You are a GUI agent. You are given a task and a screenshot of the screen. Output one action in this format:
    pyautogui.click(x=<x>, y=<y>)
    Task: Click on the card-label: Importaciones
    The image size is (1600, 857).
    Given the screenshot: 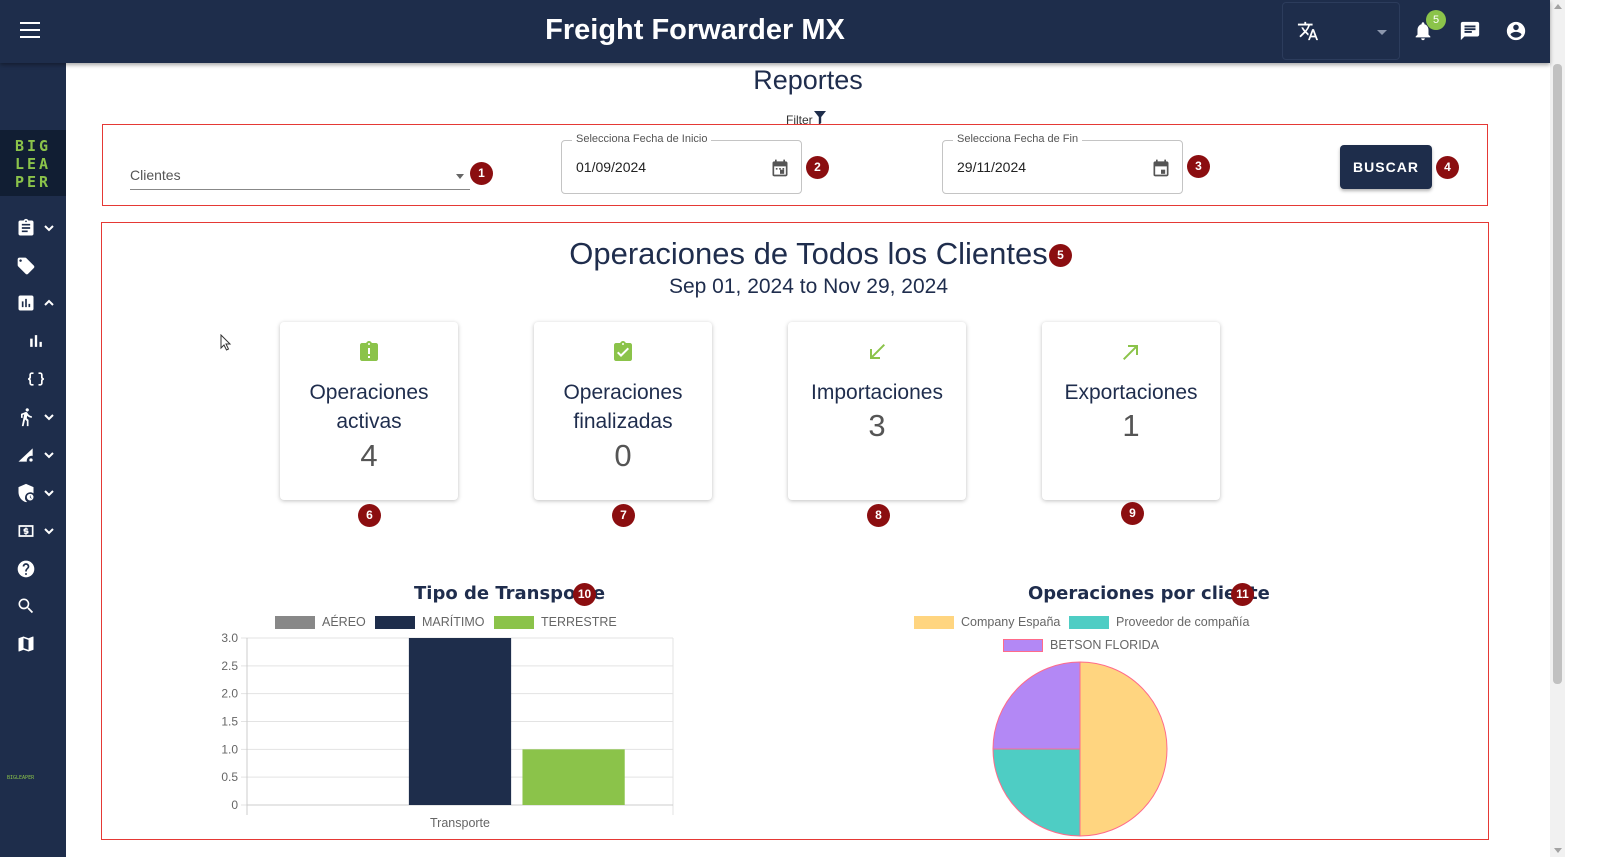 What is the action you would take?
    pyautogui.click(x=877, y=392)
    